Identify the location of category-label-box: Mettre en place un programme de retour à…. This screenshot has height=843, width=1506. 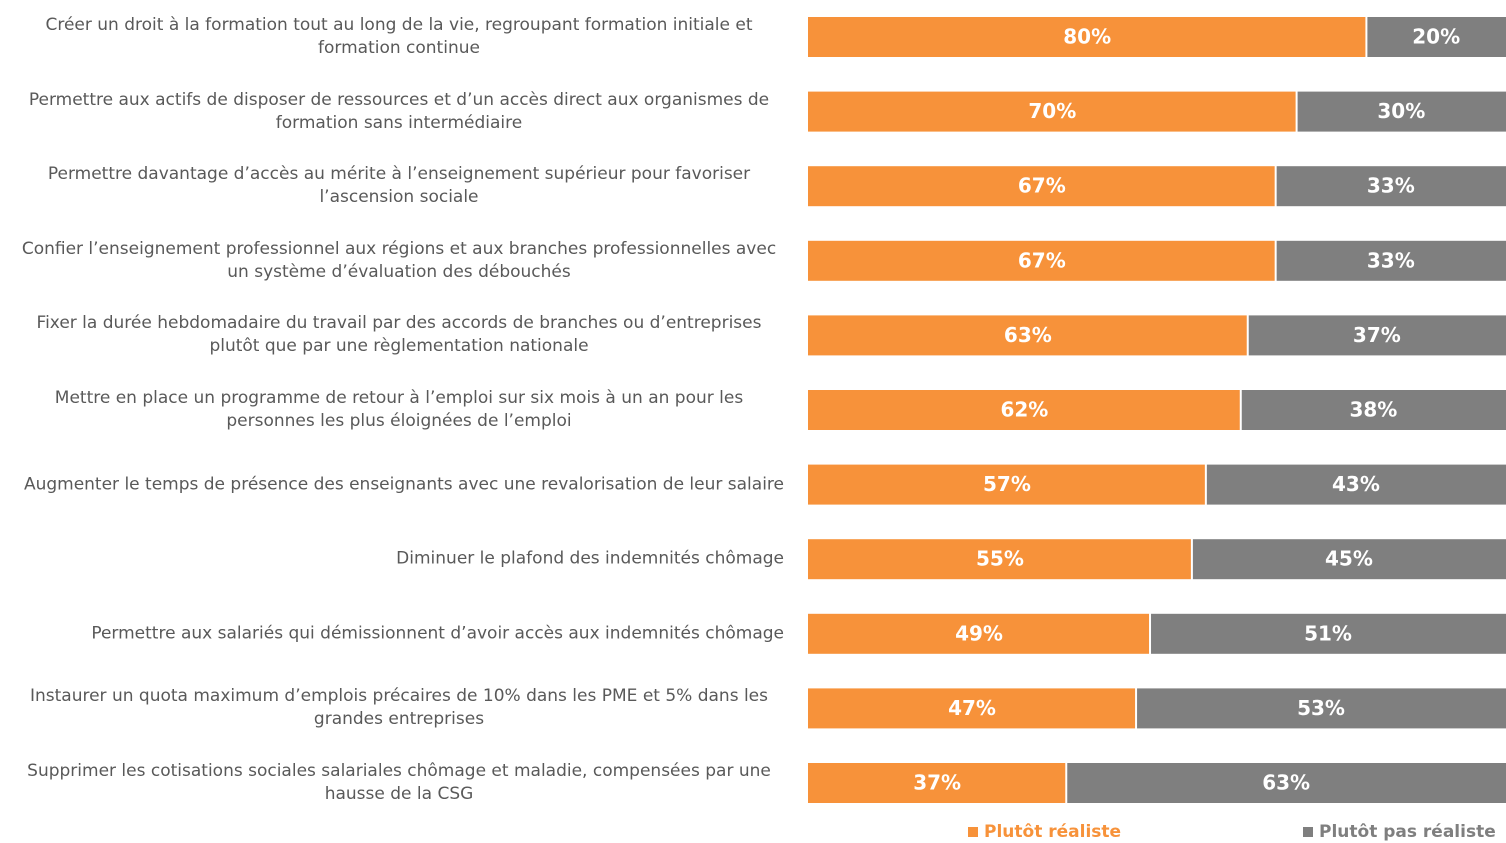
(392, 410).